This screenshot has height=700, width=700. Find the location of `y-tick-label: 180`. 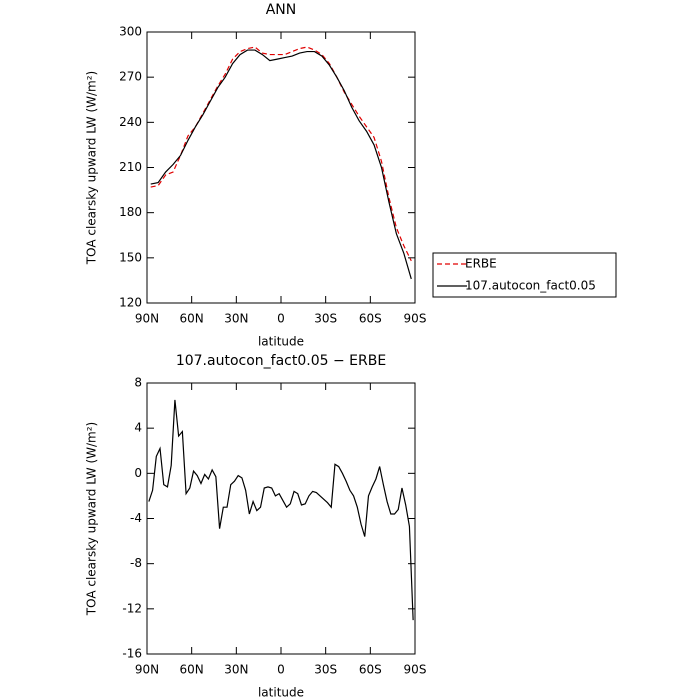

y-tick-label: 180 is located at coordinates (130, 212).